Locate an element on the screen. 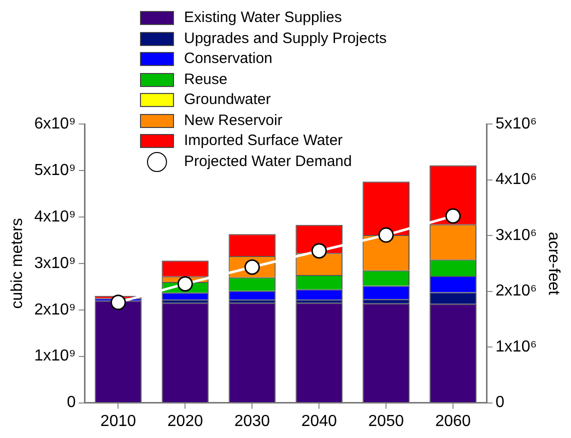  y-tick-label: 1x10⁹ is located at coordinates (55, 356).